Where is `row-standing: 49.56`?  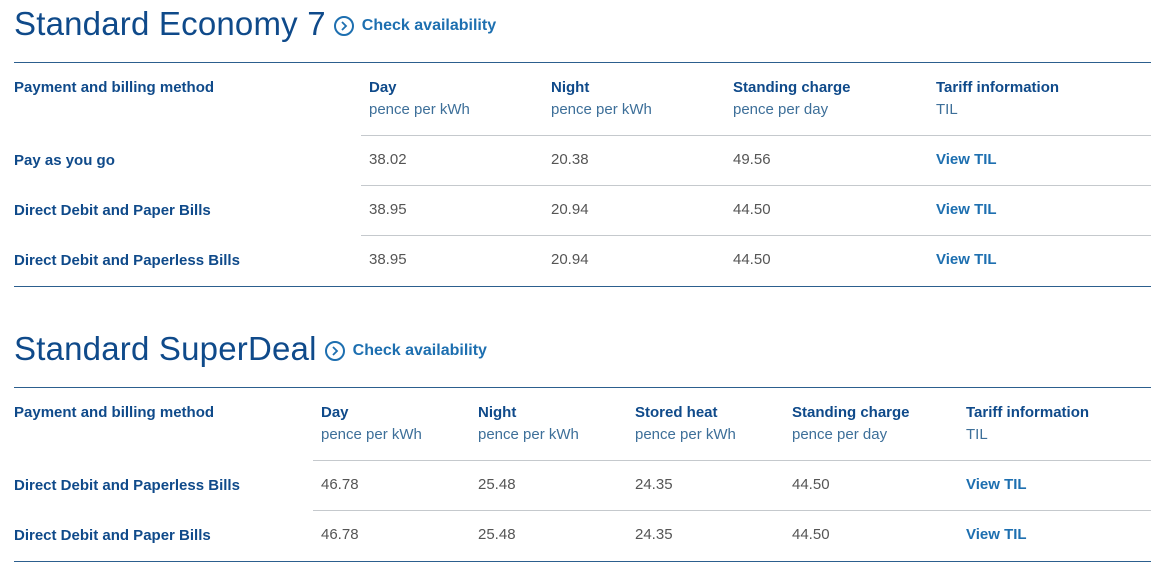
row-standing: 49.56 is located at coordinates (830, 160).